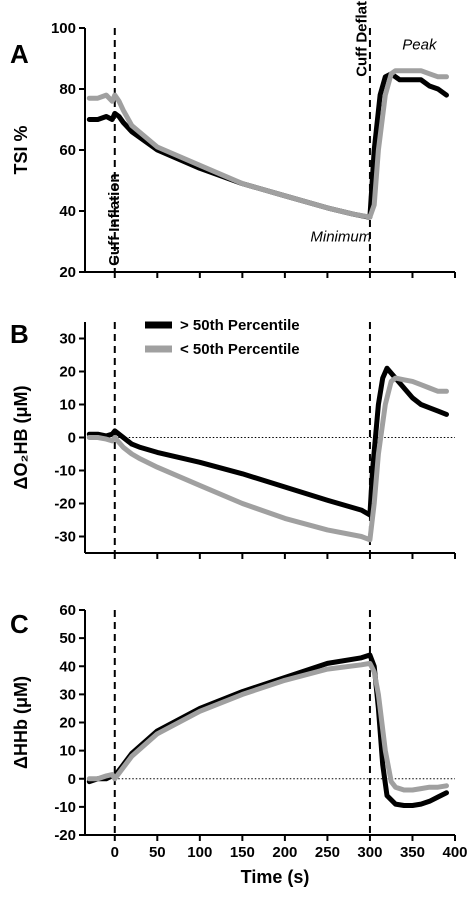  What do you see at coordinates (454, 852) in the screenshot?
I see `x-tick-label: 400` at bounding box center [454, 852].